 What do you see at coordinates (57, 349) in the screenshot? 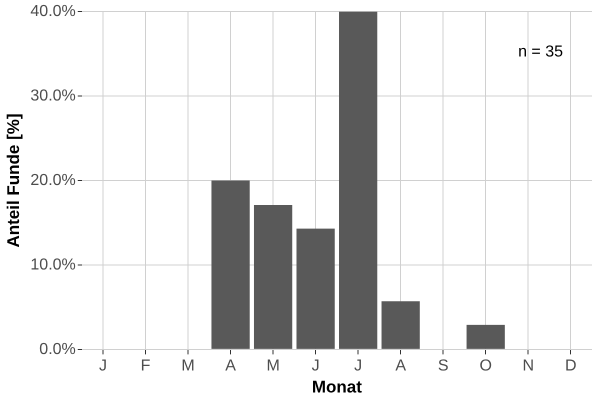
I see `y-tick-label: 0.0%` at bounding box center [57, 349].